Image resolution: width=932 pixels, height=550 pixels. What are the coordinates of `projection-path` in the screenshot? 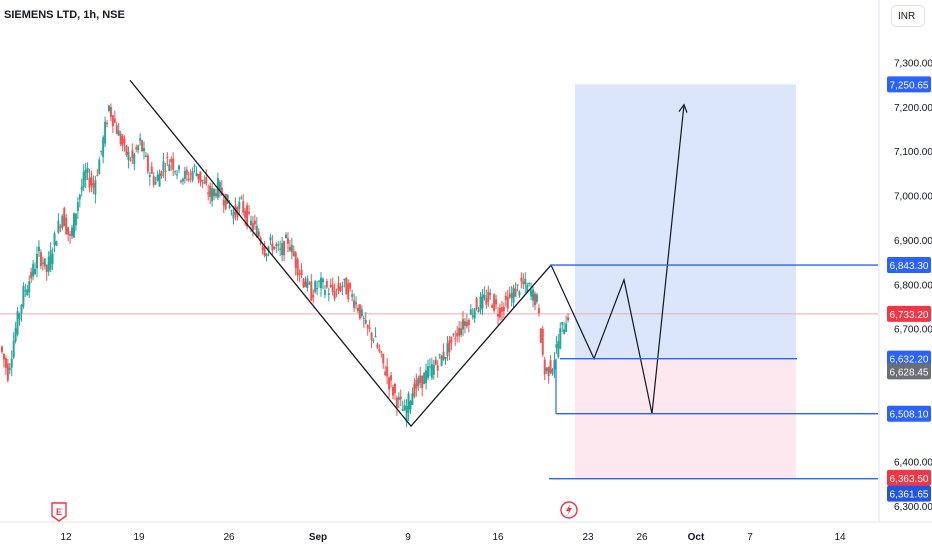 It's located at (617, 259).